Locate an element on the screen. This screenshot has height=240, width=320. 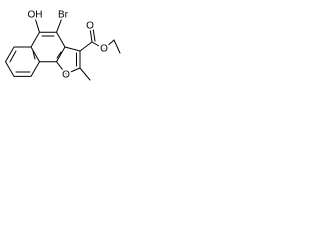
bonds is located at coordinates (62, 49).